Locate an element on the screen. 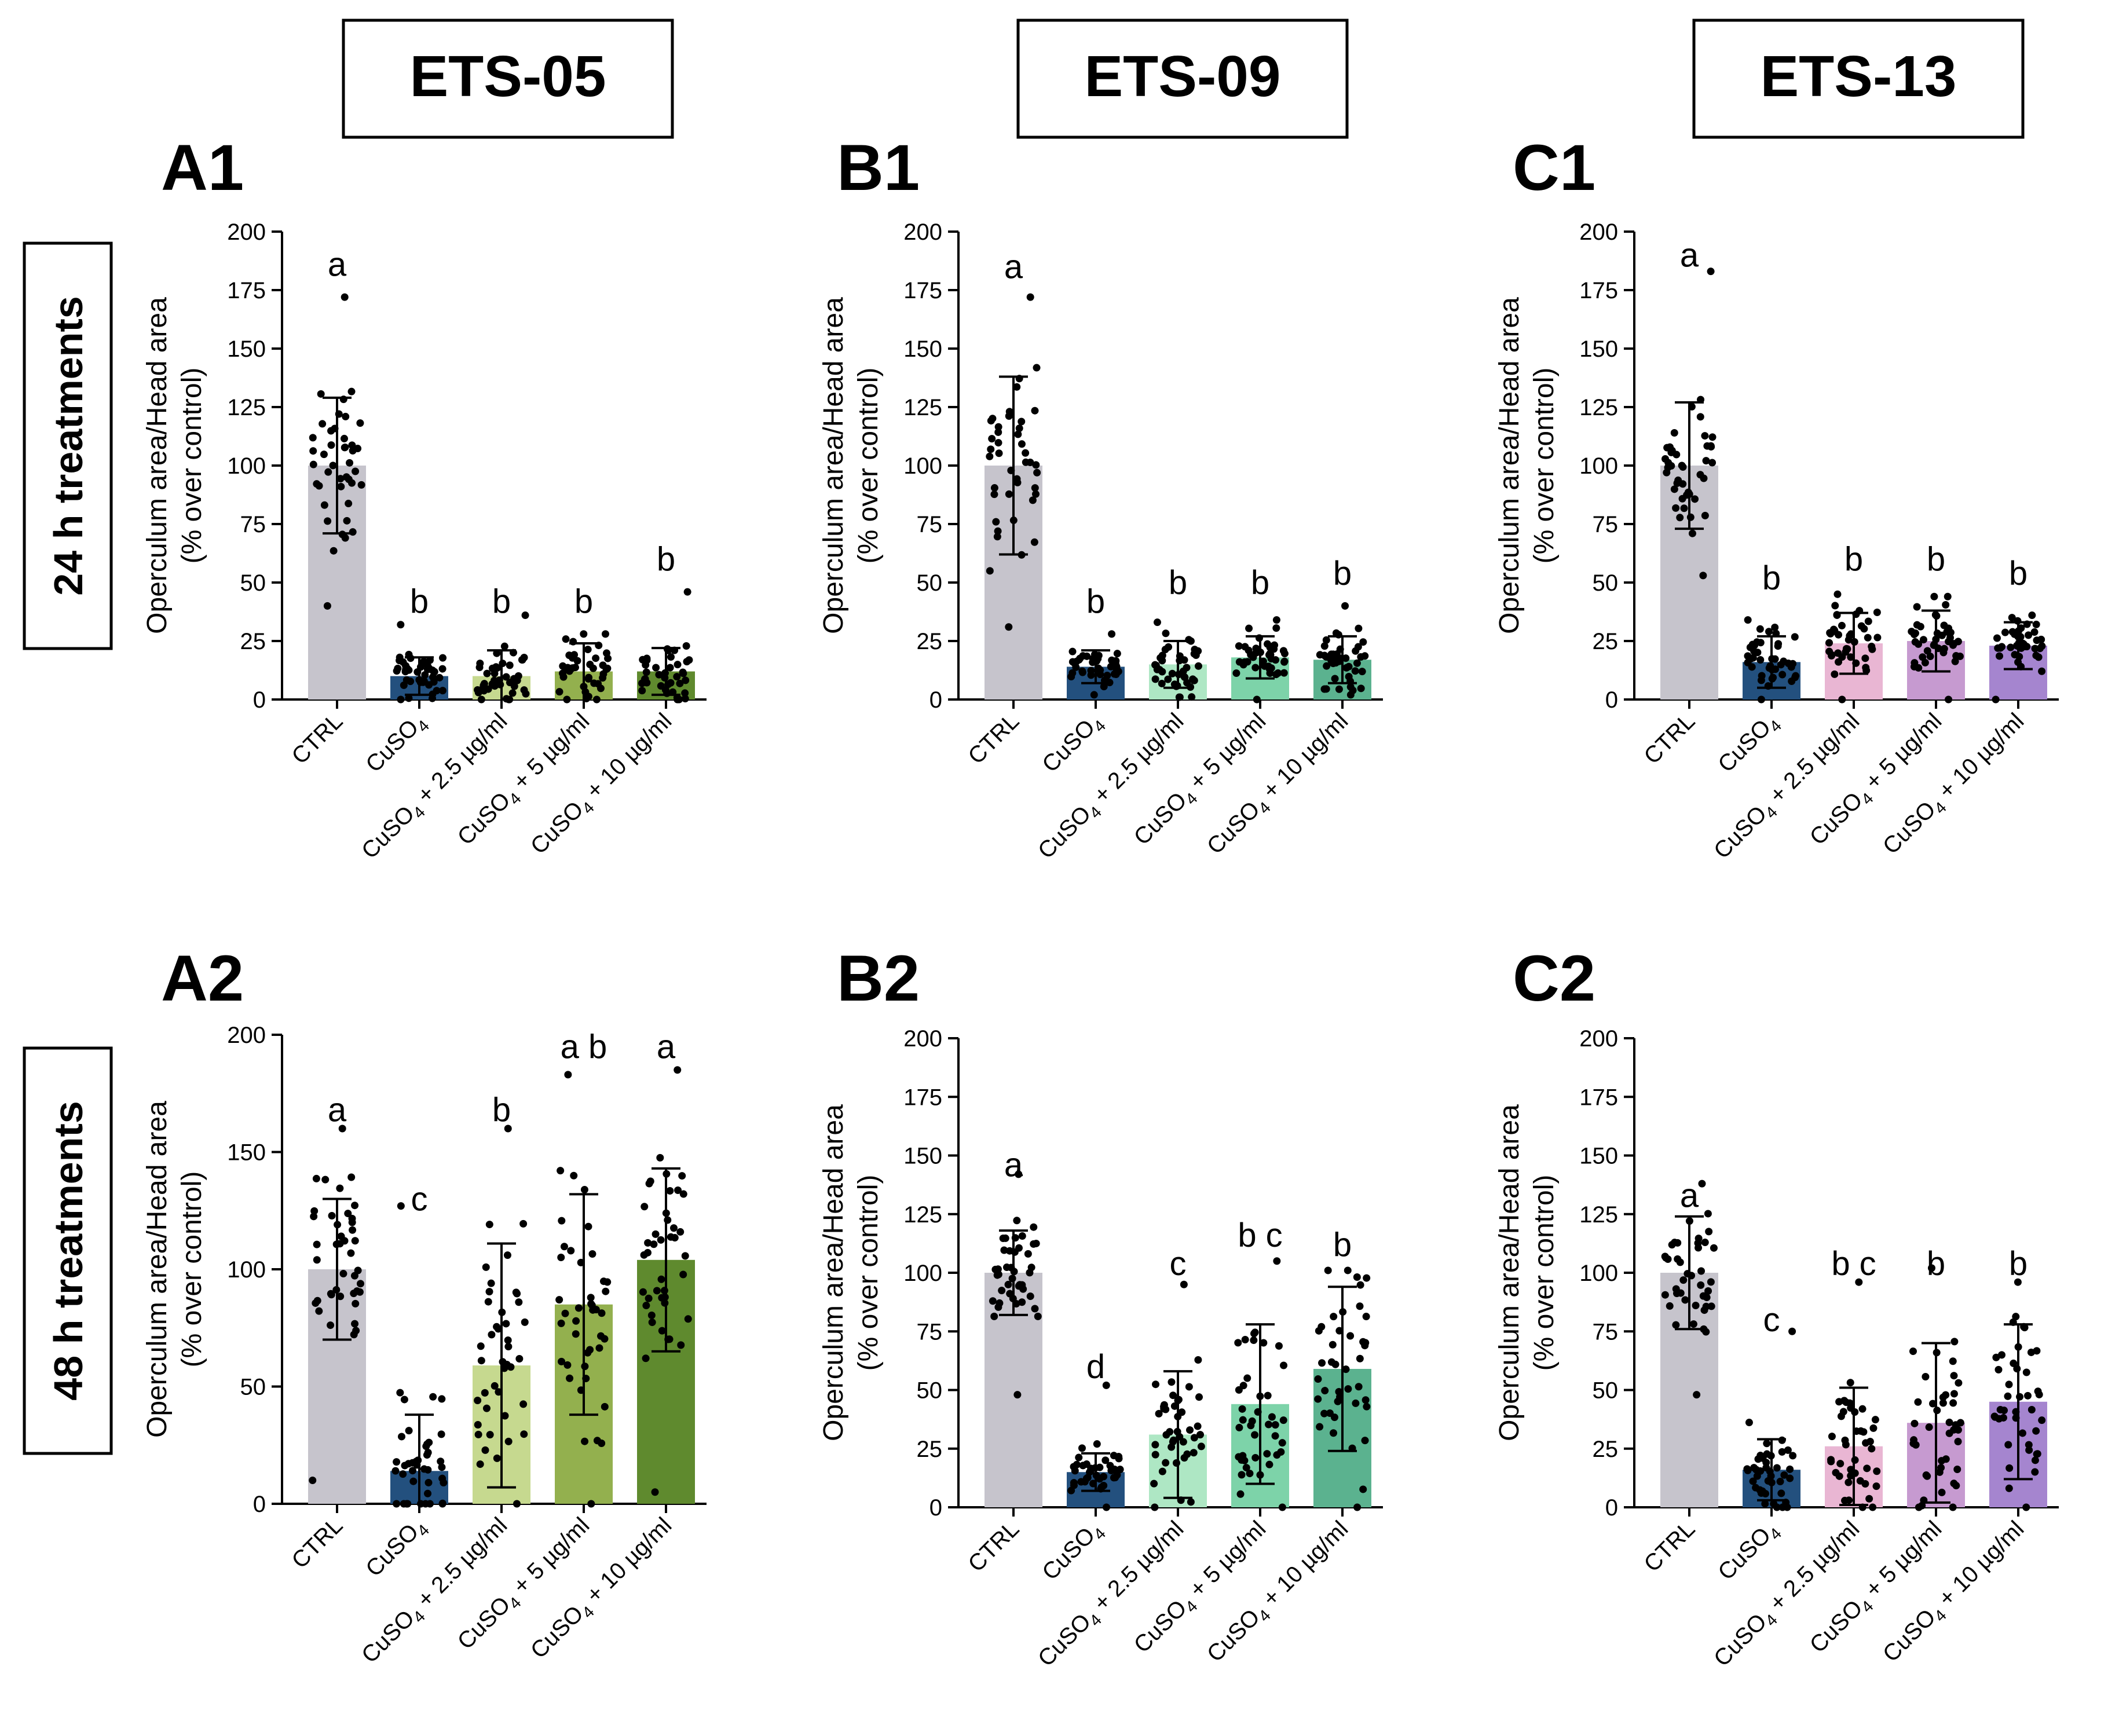 Image resolution: width=2108 pixels, height=1736 pixels. y-tick-label: 0 is located at coordinates (936, 1508).